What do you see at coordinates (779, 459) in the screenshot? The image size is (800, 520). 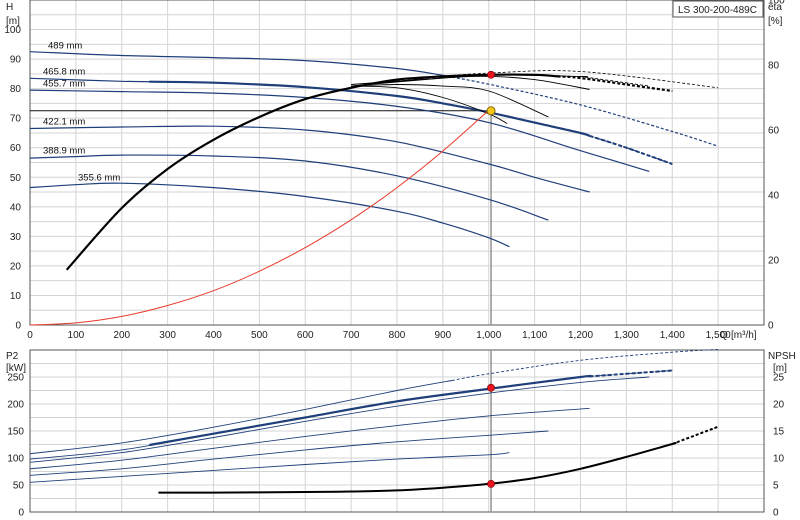 I see `npsh-tick-label: 10` at bounding box center [779, 459].